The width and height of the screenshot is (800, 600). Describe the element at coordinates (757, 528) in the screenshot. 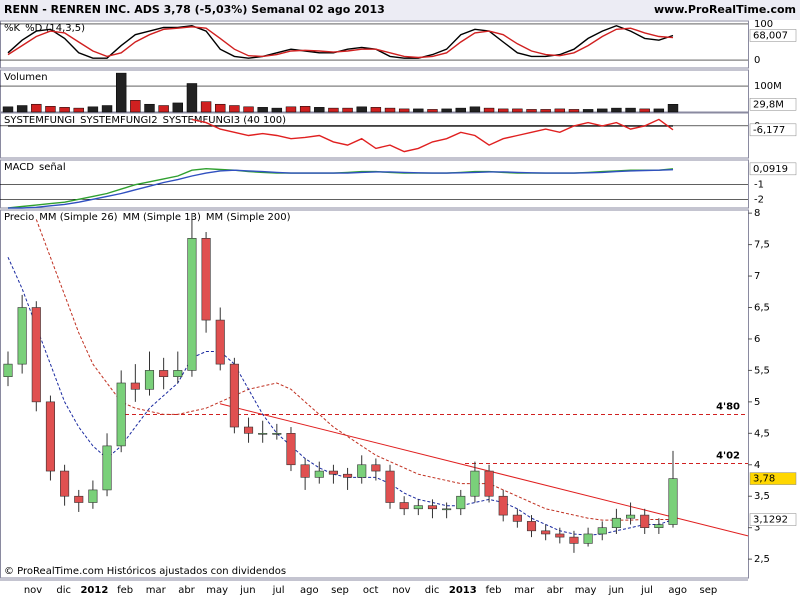

I see `y-tick-label: 3` at that location.